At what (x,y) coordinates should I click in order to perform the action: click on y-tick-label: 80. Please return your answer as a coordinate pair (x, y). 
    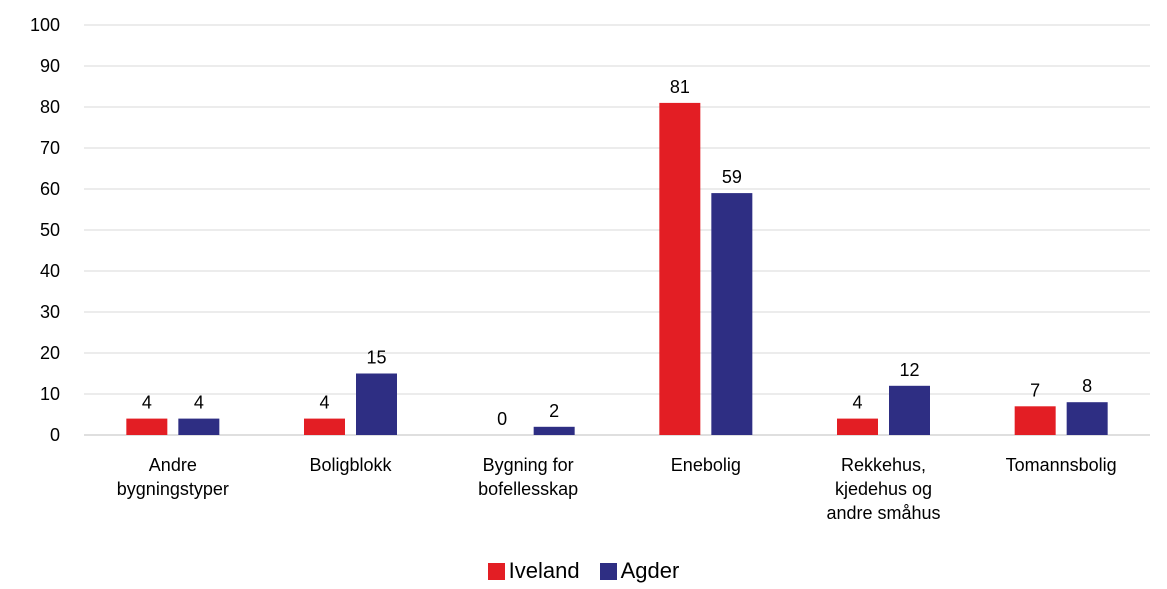
    Looking at the image, I should click on (50, 107).